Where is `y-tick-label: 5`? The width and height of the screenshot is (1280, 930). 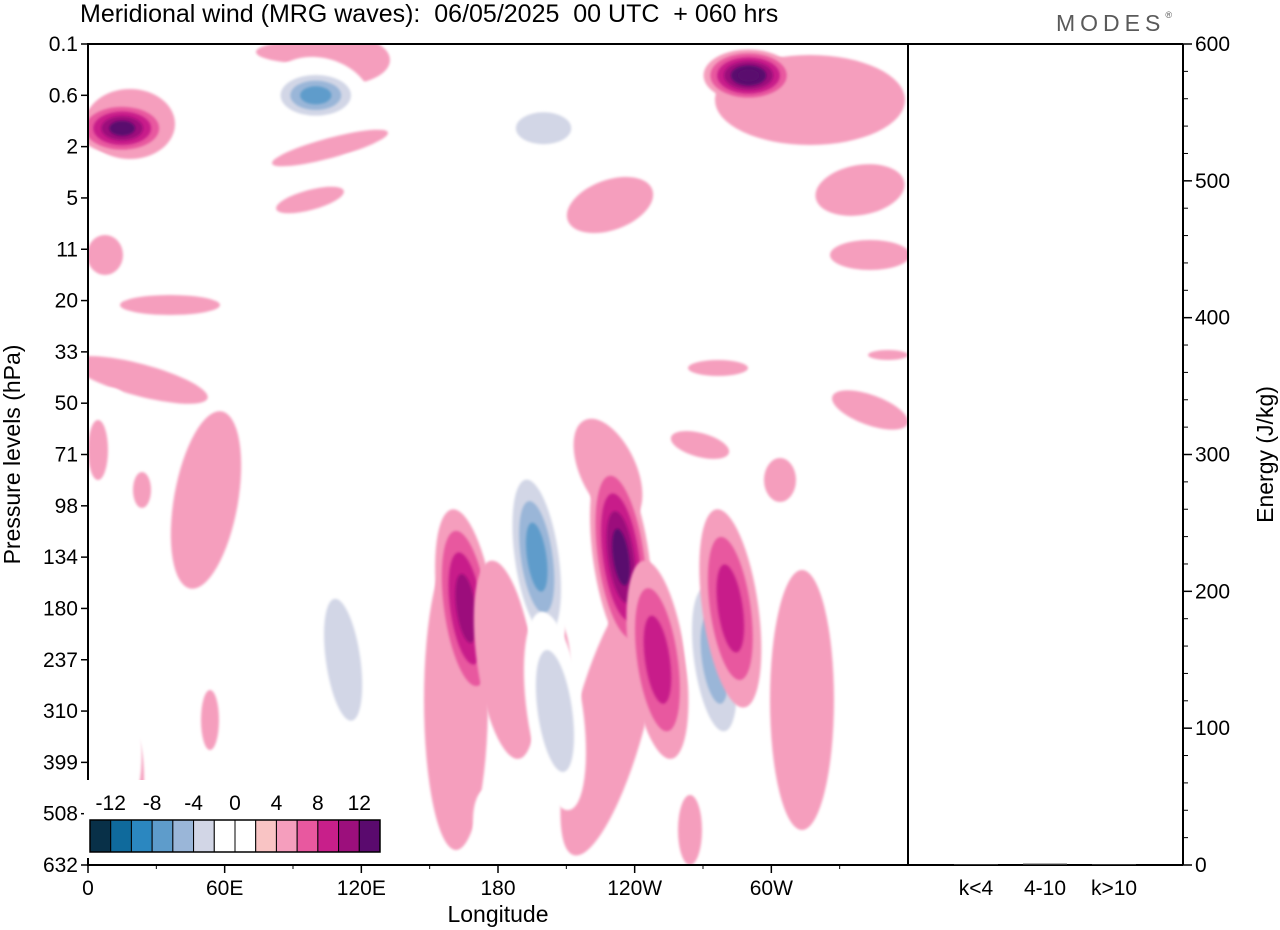 y-tick-label: 5 is located at coordinates (72, 198).